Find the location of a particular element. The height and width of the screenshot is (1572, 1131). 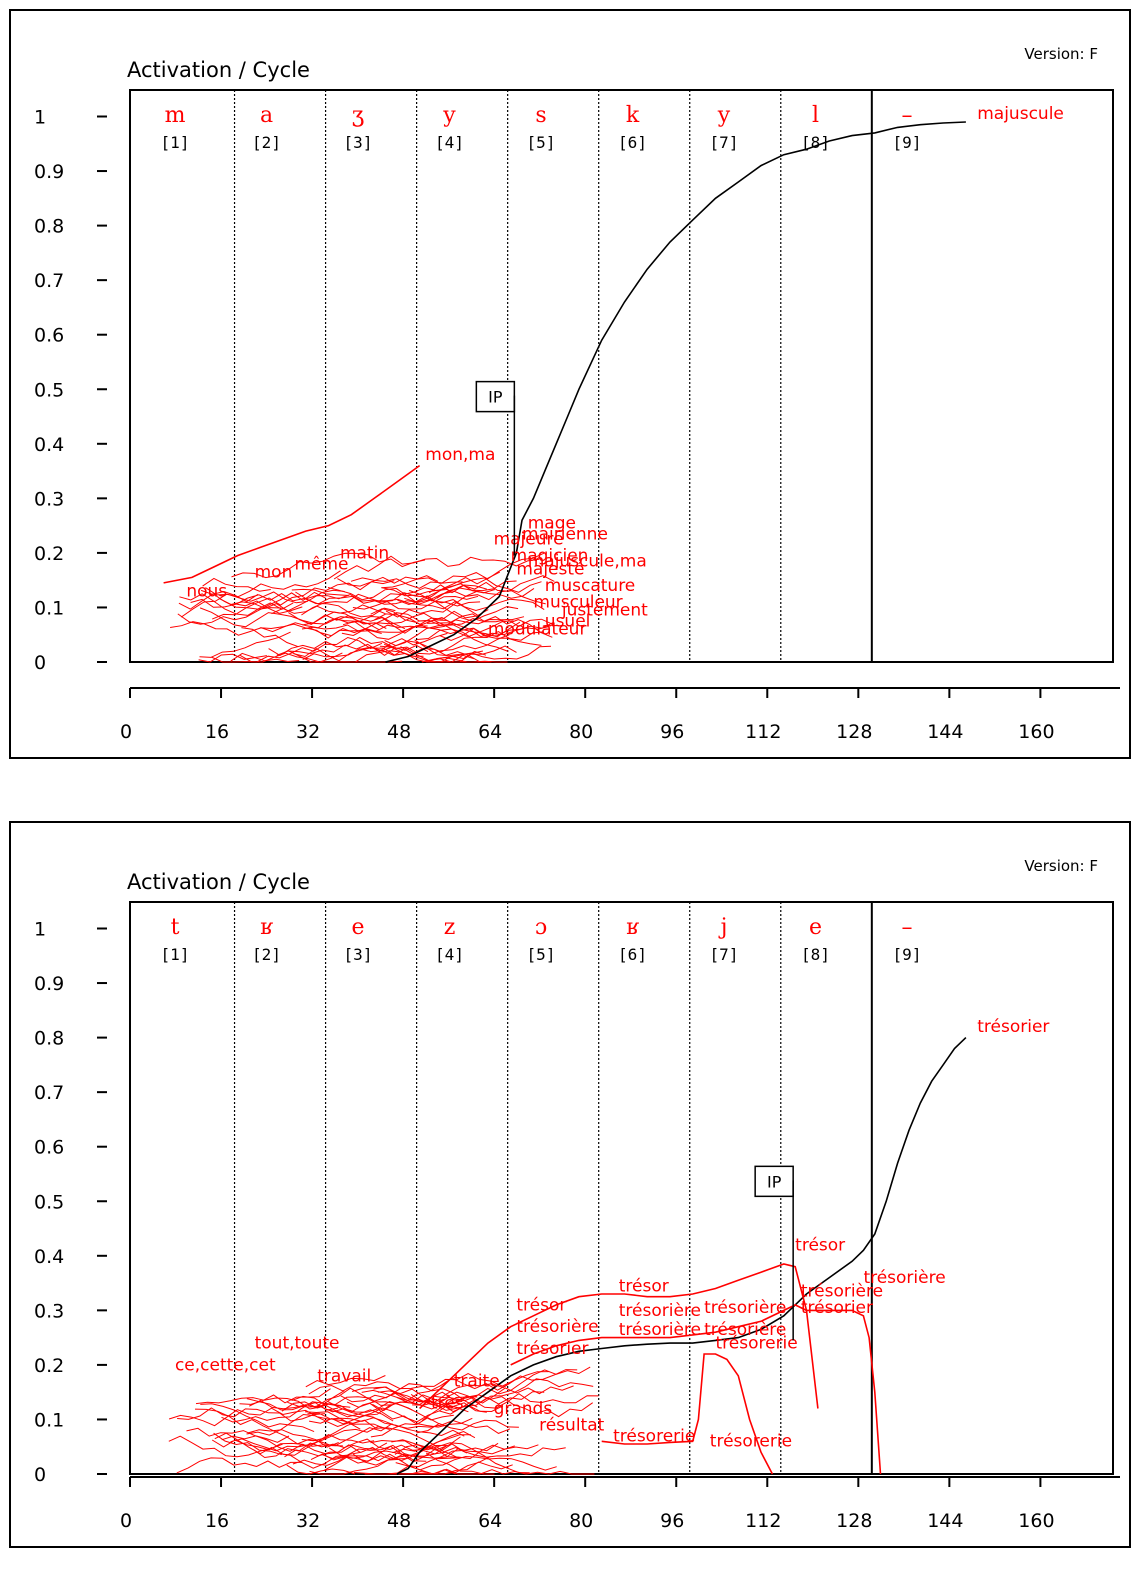

y-tick-label: 0.5 is located at coordinates (49, 1202).